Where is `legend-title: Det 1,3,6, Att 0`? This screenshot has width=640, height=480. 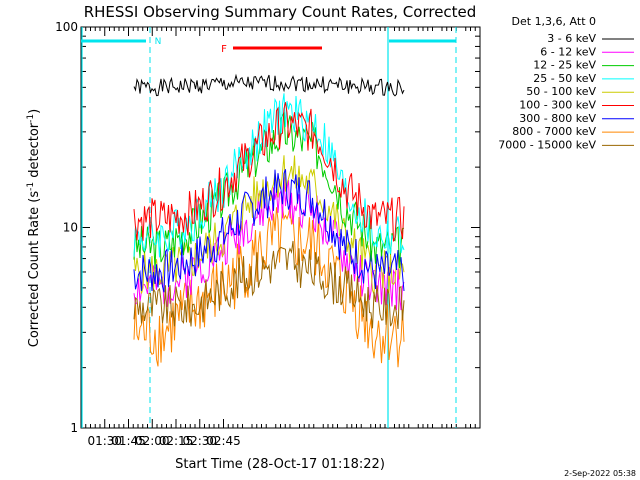
legend-title: Det 1,3,6, Att 0 is located at coordinates (554, 21).